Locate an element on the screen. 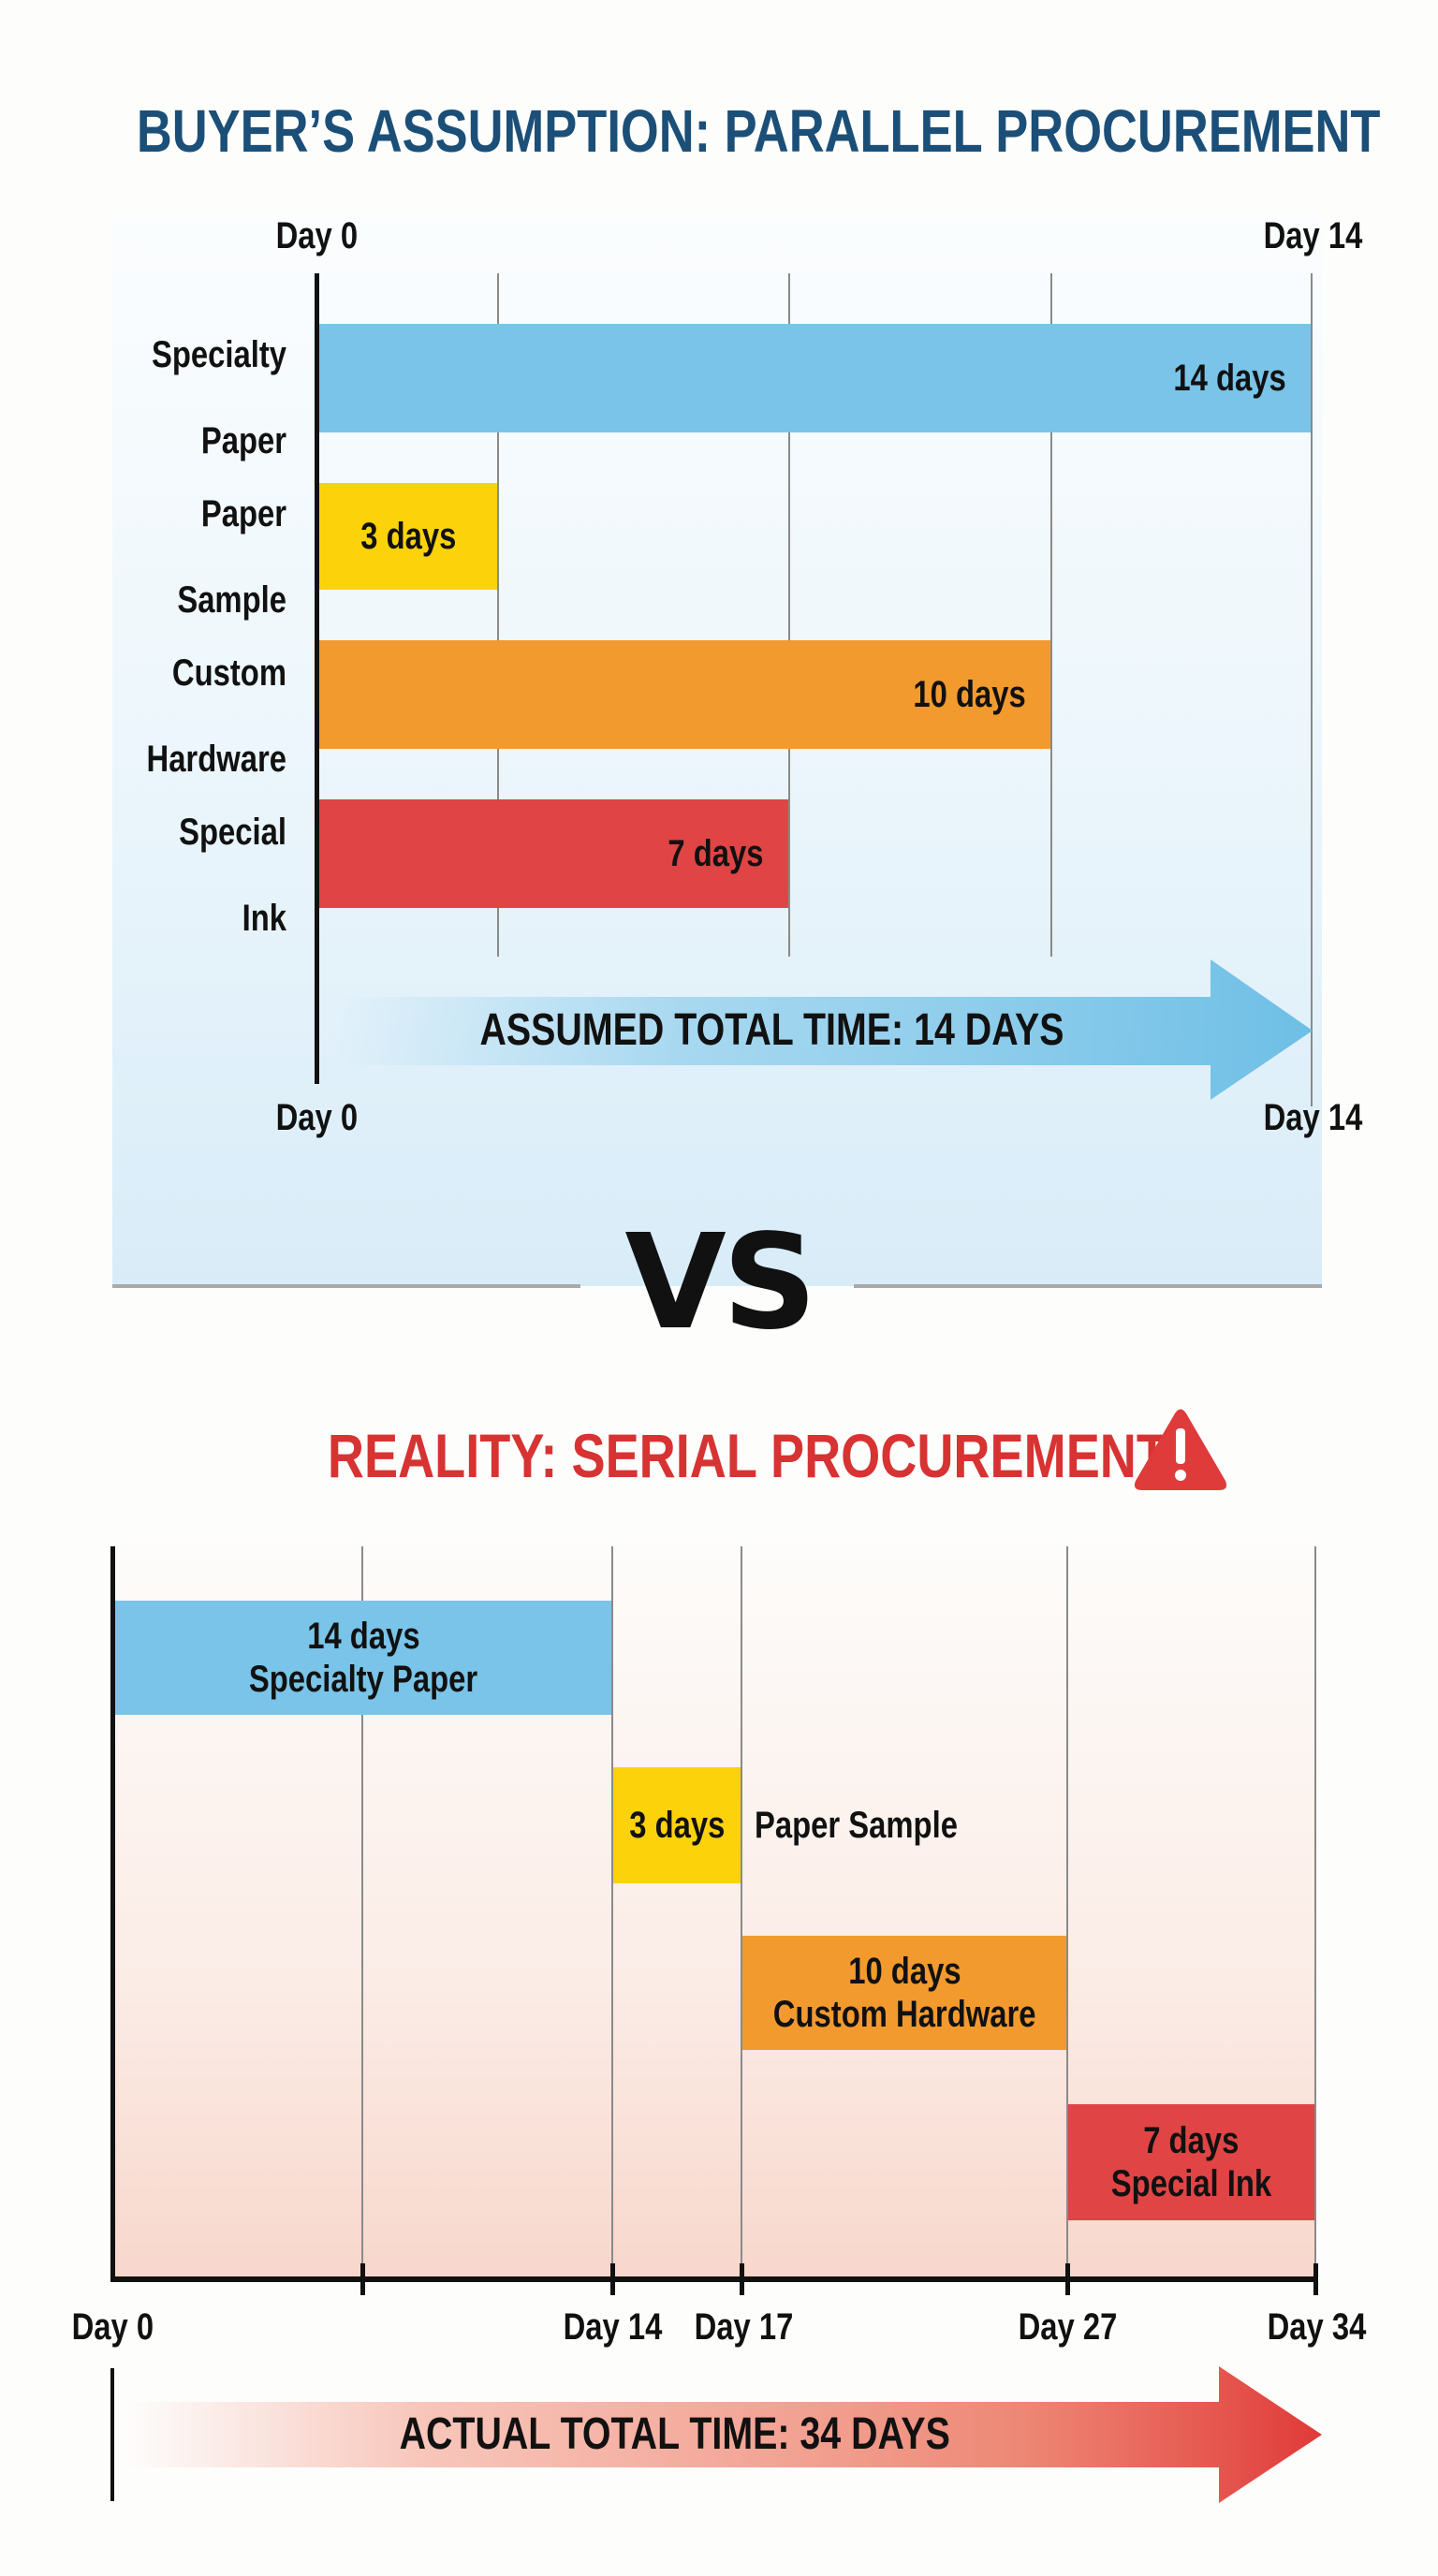 The image size is (1438, 2576). bottom-x-axis is located at coordinates (714, 2279).